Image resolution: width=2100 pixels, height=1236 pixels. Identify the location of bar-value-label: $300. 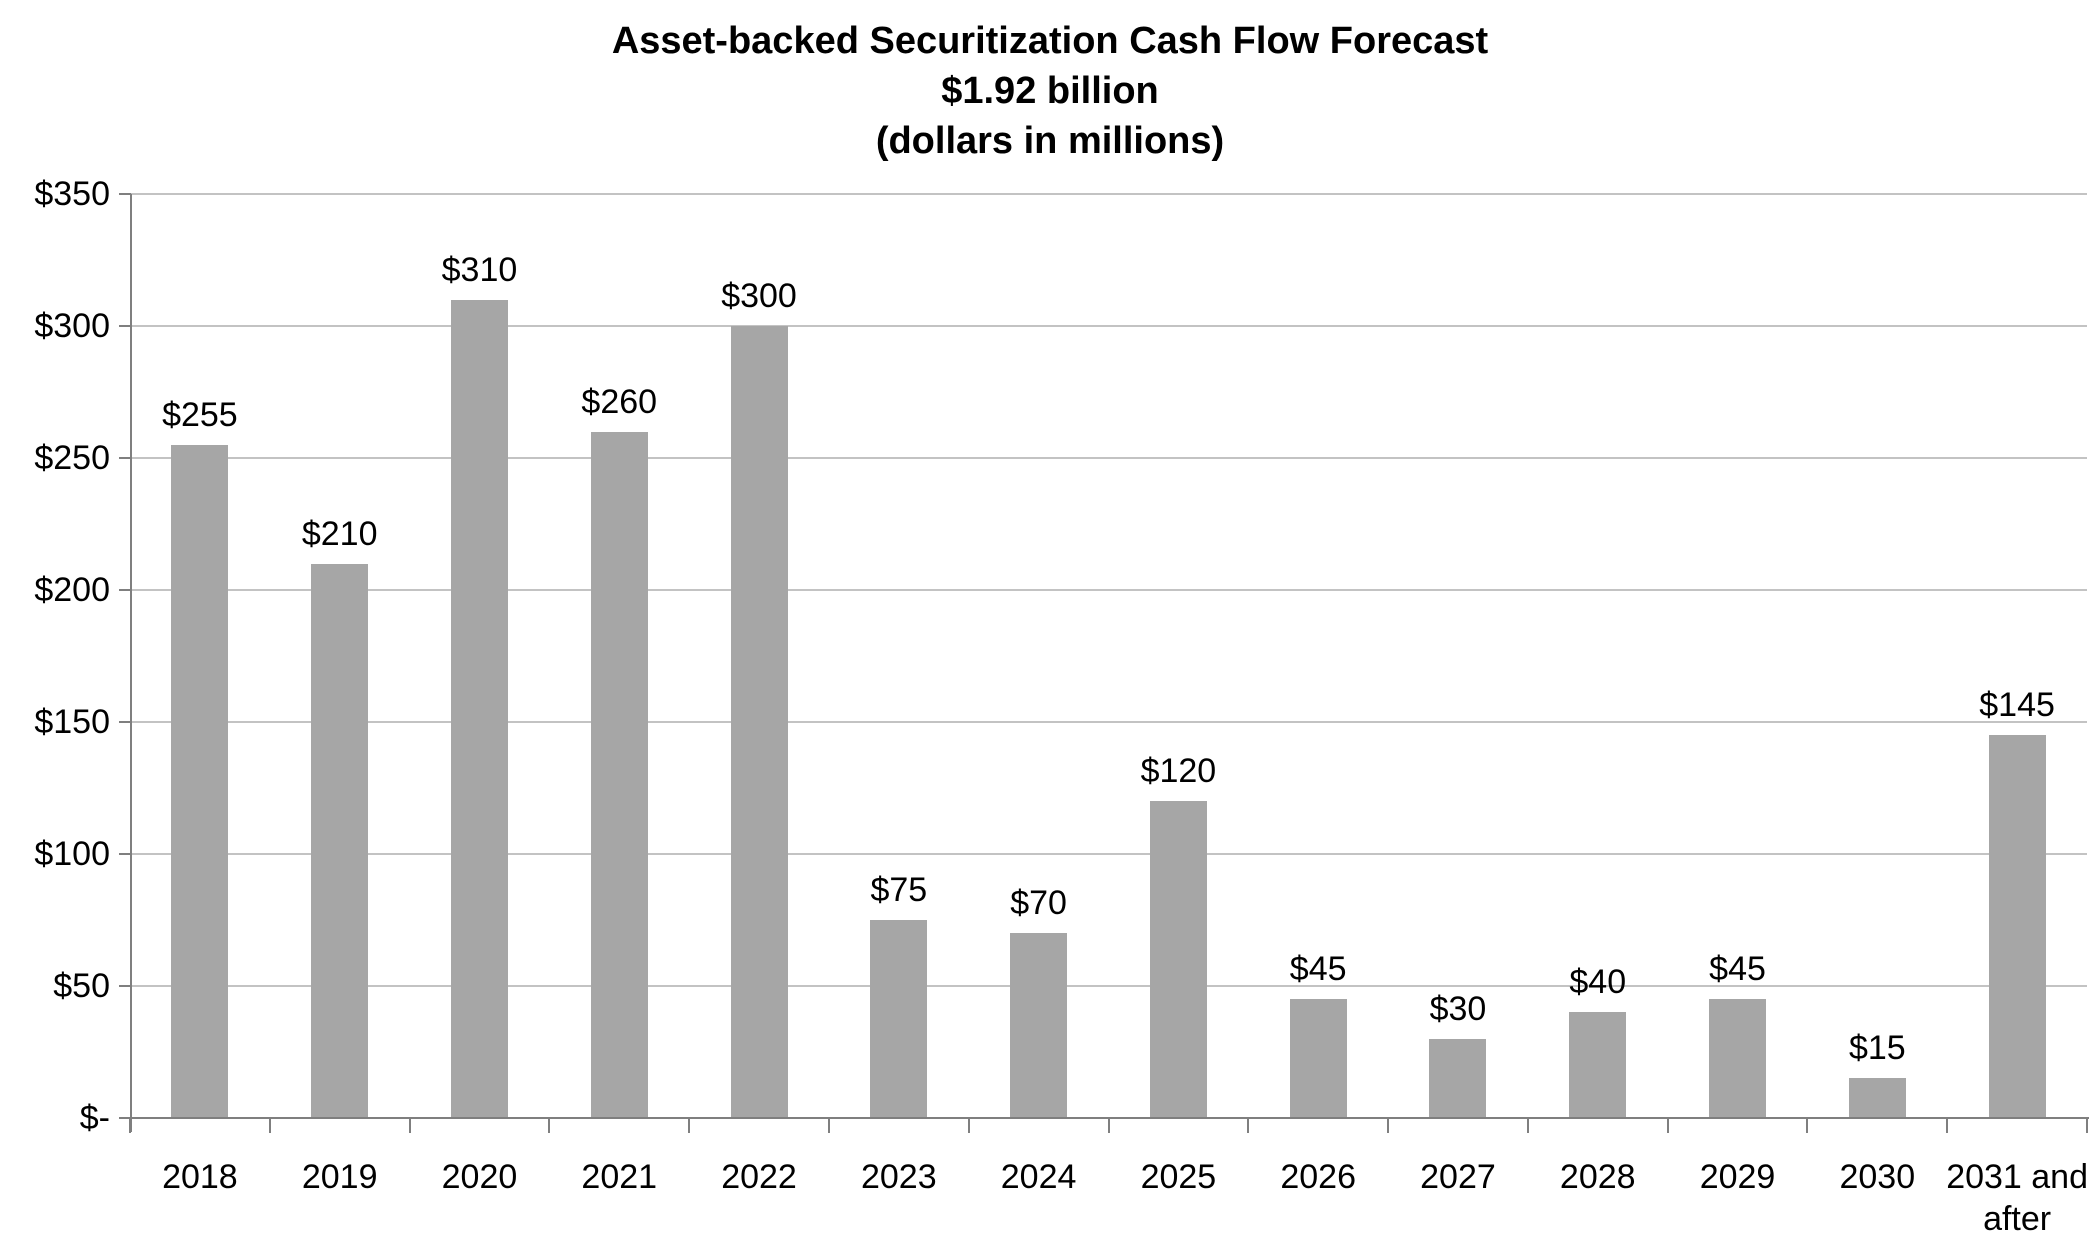
(759, 296).